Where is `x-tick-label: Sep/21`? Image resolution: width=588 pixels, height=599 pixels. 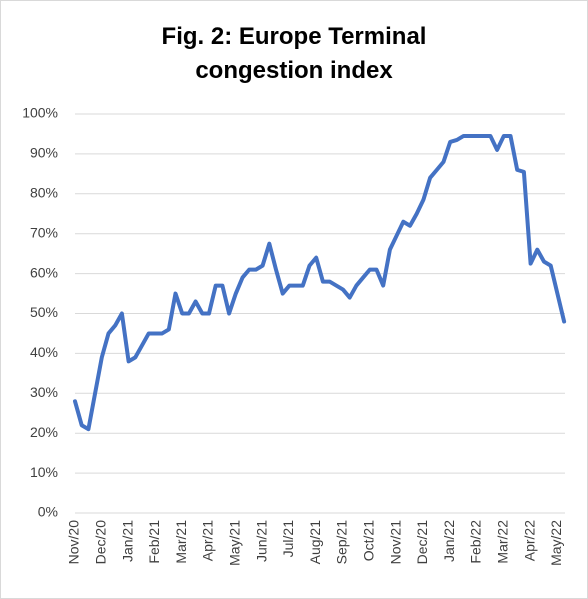
x-tick-label: Sep/21 is located at coordinates (342, 542).